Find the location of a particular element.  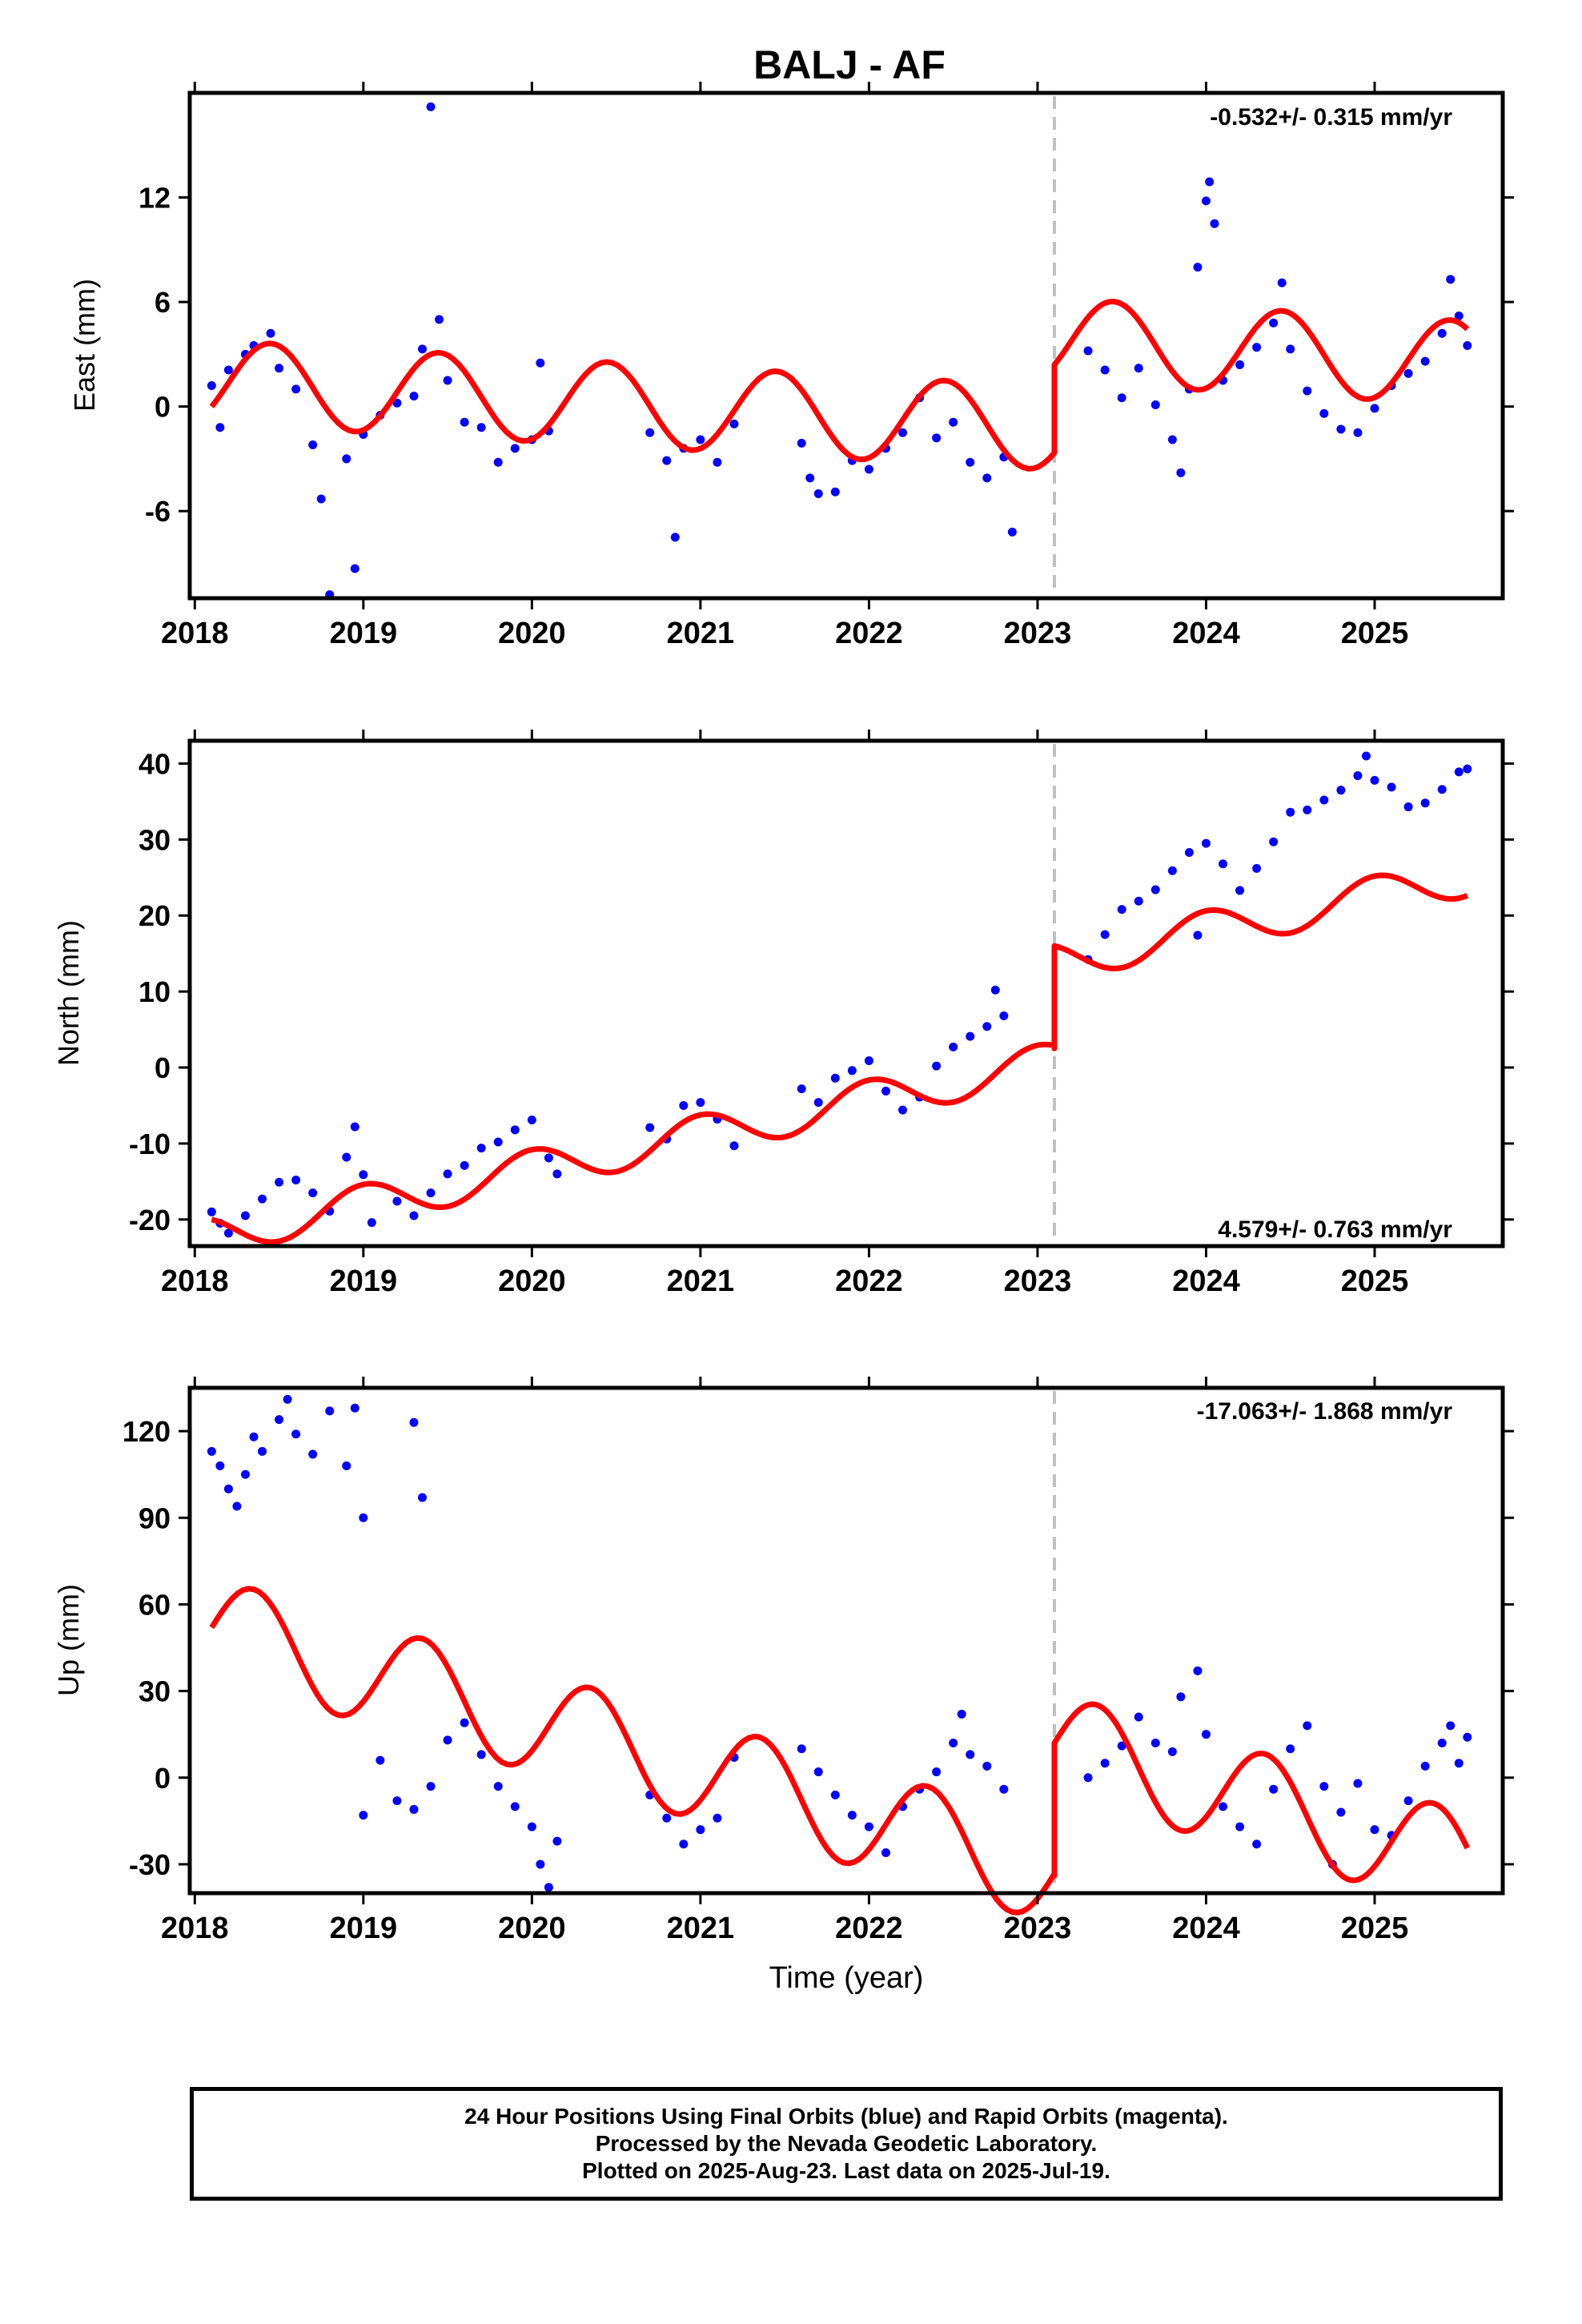

north-ytick-label-20: 20 is located at coordinates (155, 915).